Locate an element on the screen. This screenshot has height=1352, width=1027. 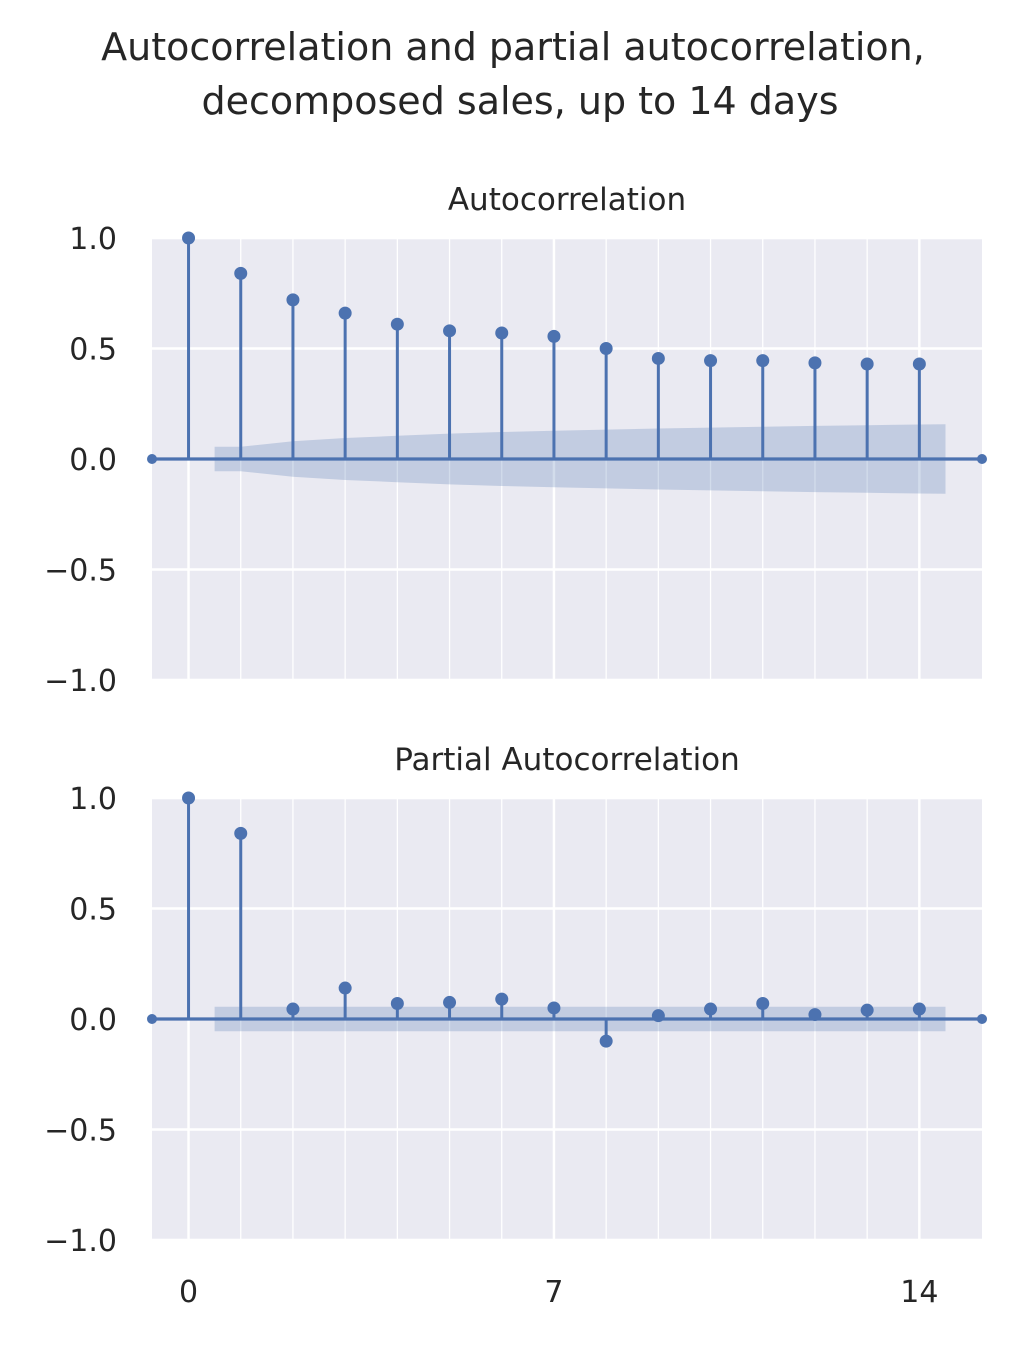
x-tick-label: 0 is located at coordinates (188, 1292).